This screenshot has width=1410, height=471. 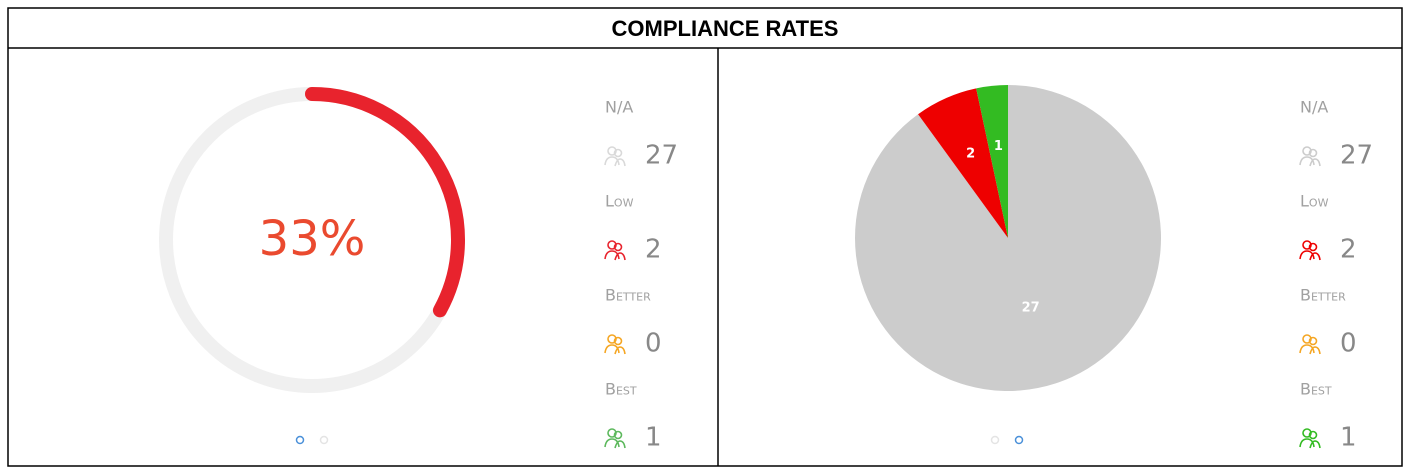 What do you see at coordinates (312, 239) in the screenshot?
I see `gauge-value: 33%` at bounding box center [312, 239].